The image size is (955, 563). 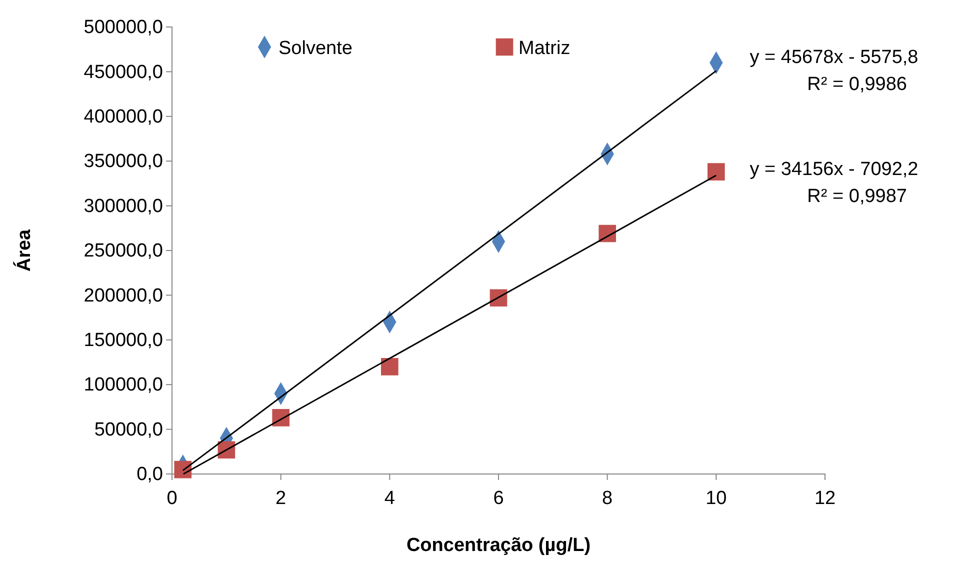 What do you see at coordinates (834, 169) in the screenshot?
I see `annotation: y = 34156x - 7092,2` at bounding box center [834, 169].